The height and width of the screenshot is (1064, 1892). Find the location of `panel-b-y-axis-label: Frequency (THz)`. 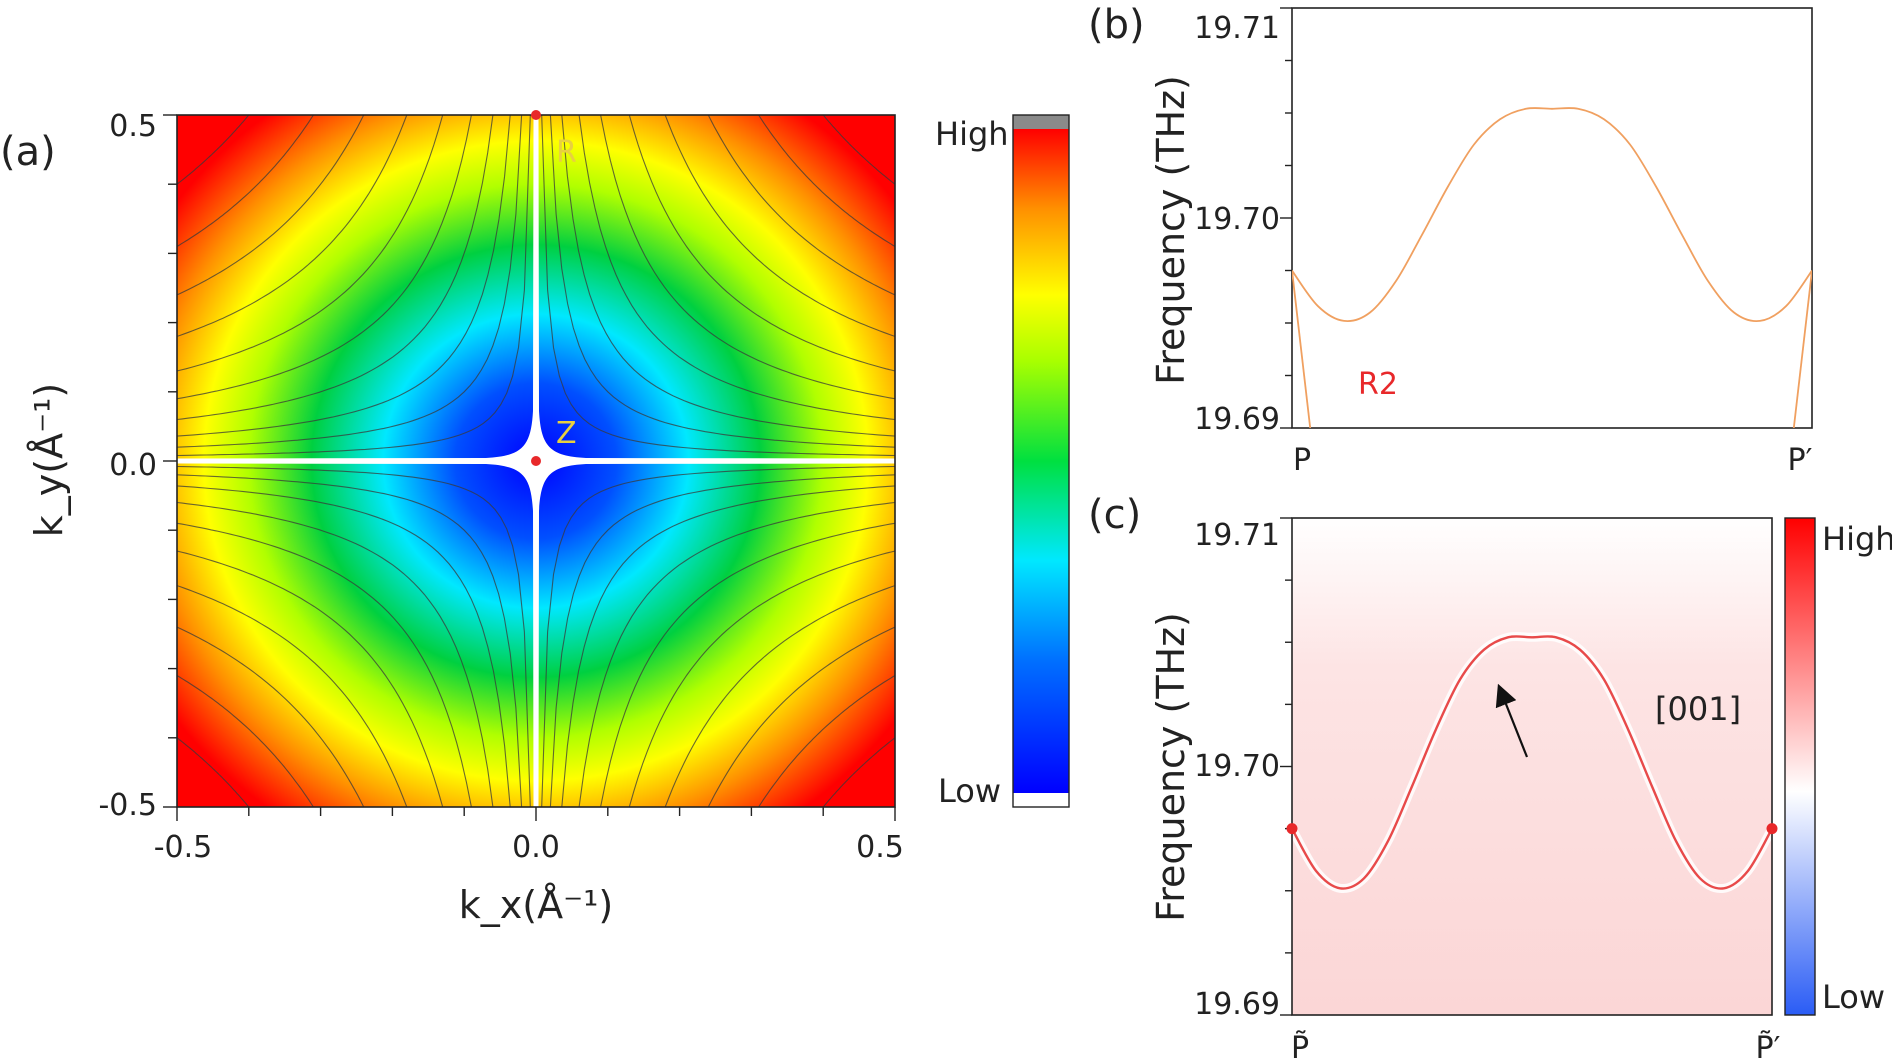

panel-b-y-axis-label: Frequency (THz) is located at coordinates (1171, 230).